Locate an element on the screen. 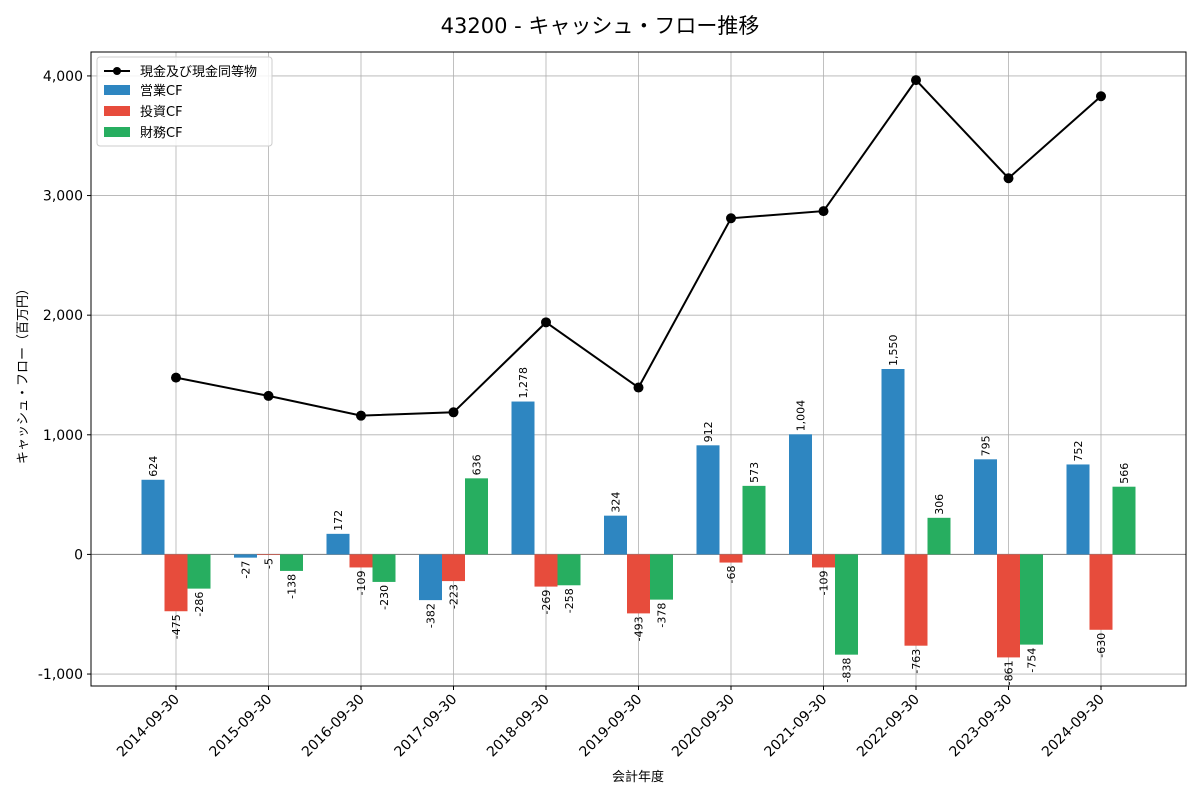 The width and height of the screenshot is (1200, 800). y-tick-label: 1,000 is located at coordinates (63, 436).